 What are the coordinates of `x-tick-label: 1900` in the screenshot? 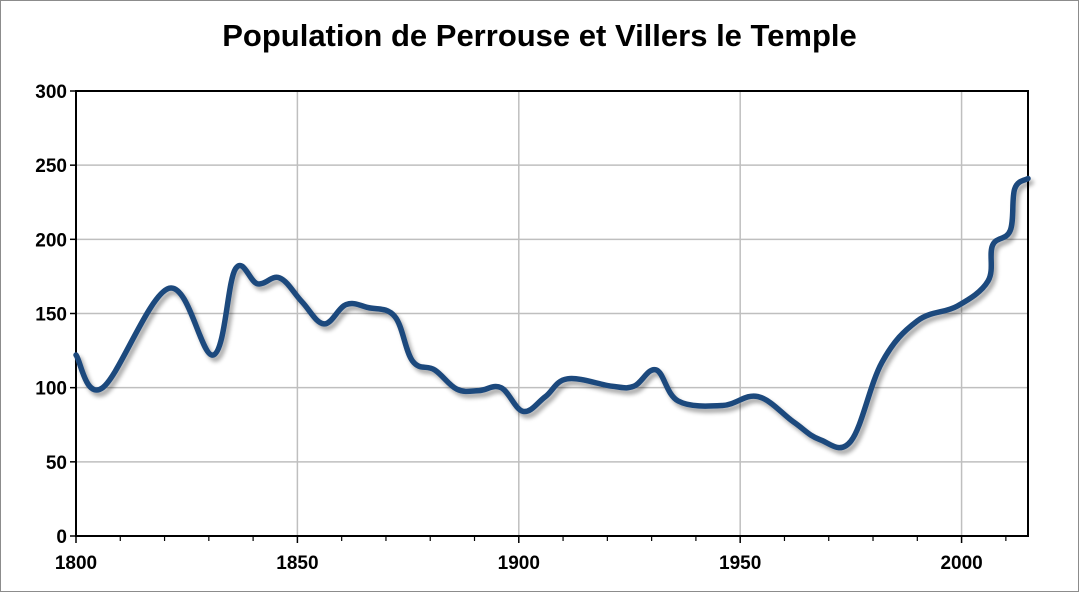 It's located at (519, 563).